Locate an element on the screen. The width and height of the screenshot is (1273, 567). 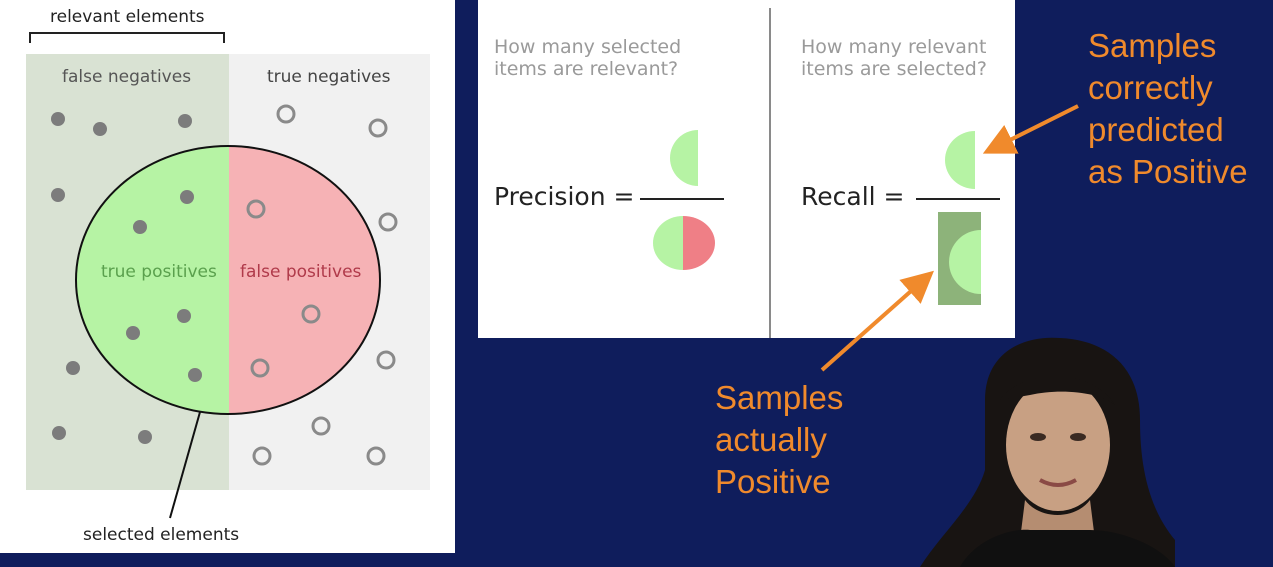
precision-question-line-2: items are relevant? is located at coordinates (586, 69).